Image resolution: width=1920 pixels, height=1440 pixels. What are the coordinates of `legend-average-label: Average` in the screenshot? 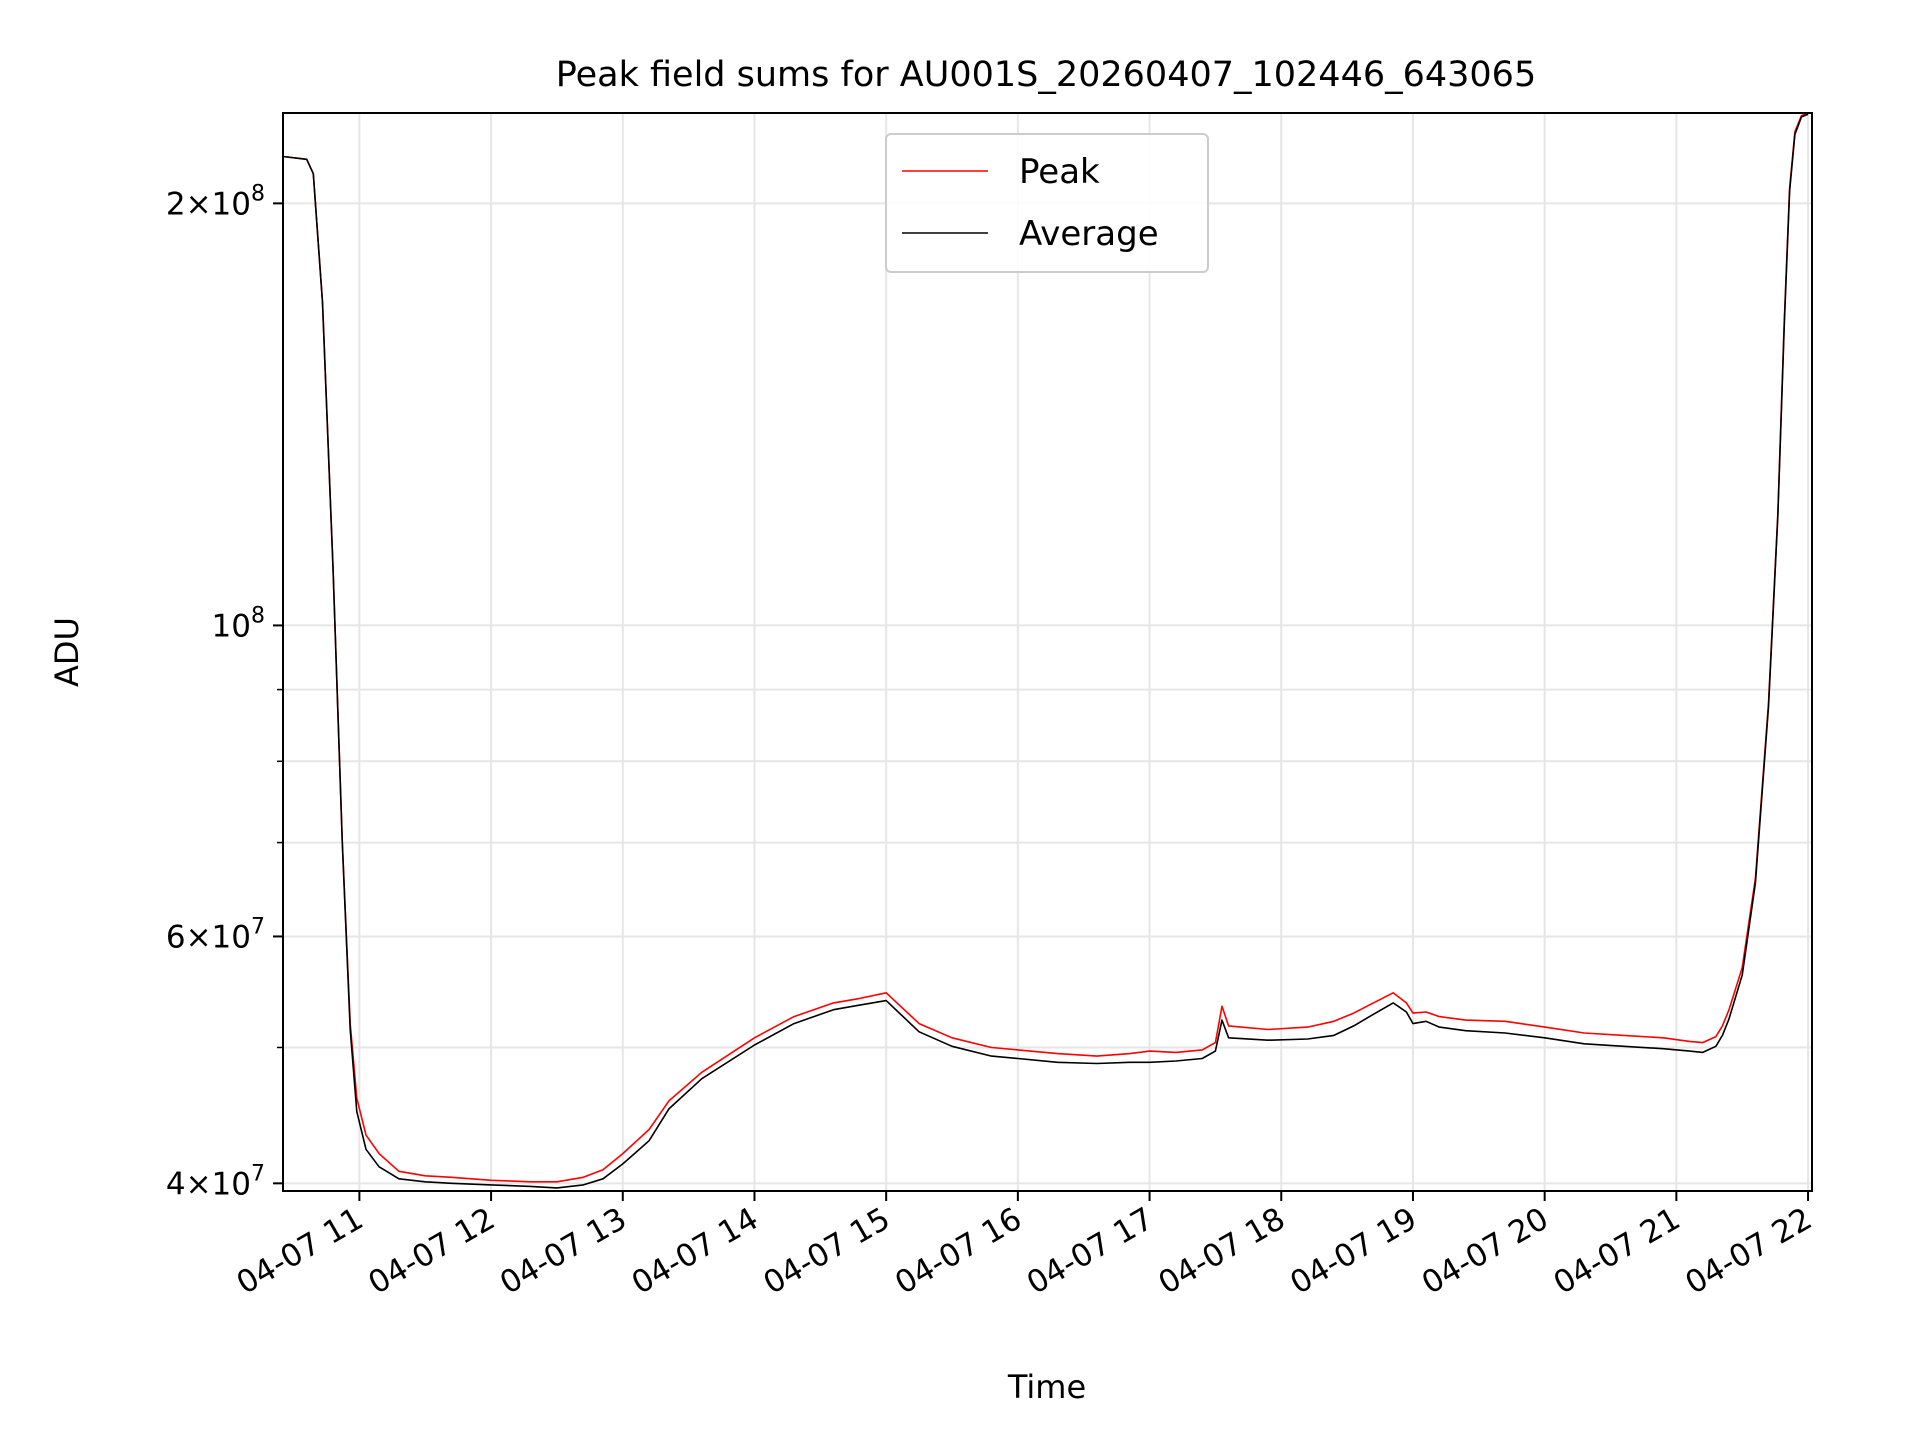 It's located at (1089, 234).